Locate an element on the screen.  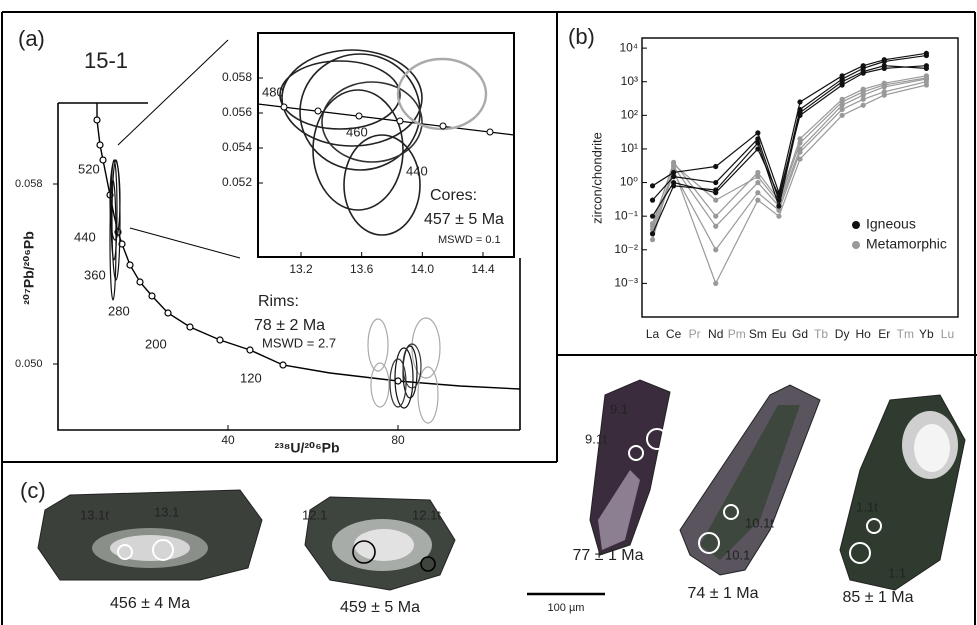
cores-title: Cores: is located at coordinates (453, 195).